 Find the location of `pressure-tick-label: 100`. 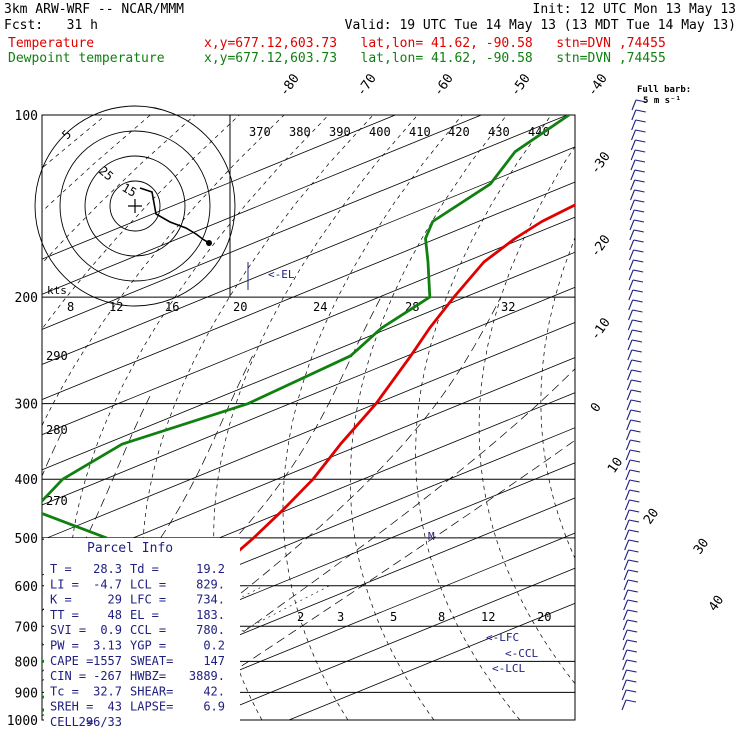

pressure-tick-label: 100 is located at coordinates (26, 116).